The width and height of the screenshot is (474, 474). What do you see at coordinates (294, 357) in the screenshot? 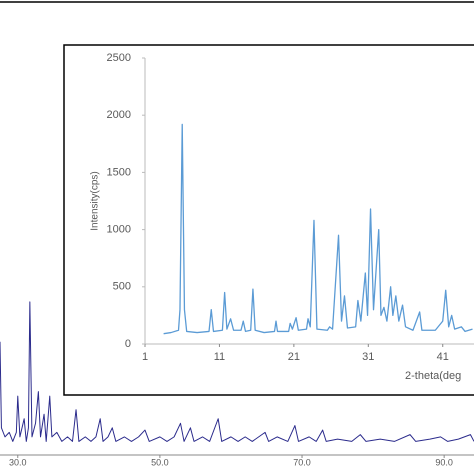
I see `x-tick-label: 21` at bounding box center [294, 357].